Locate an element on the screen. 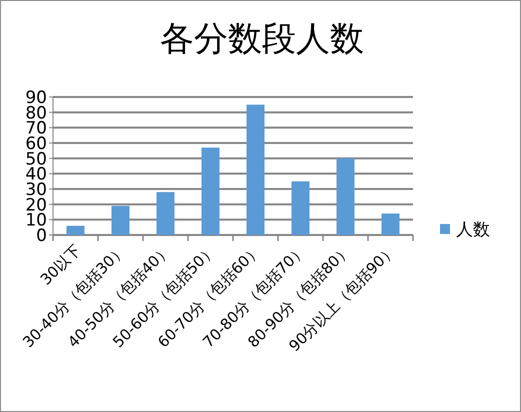 This screenshot has height=412, width=521. legend-label: 人数 is located at coordinates (473, 230).